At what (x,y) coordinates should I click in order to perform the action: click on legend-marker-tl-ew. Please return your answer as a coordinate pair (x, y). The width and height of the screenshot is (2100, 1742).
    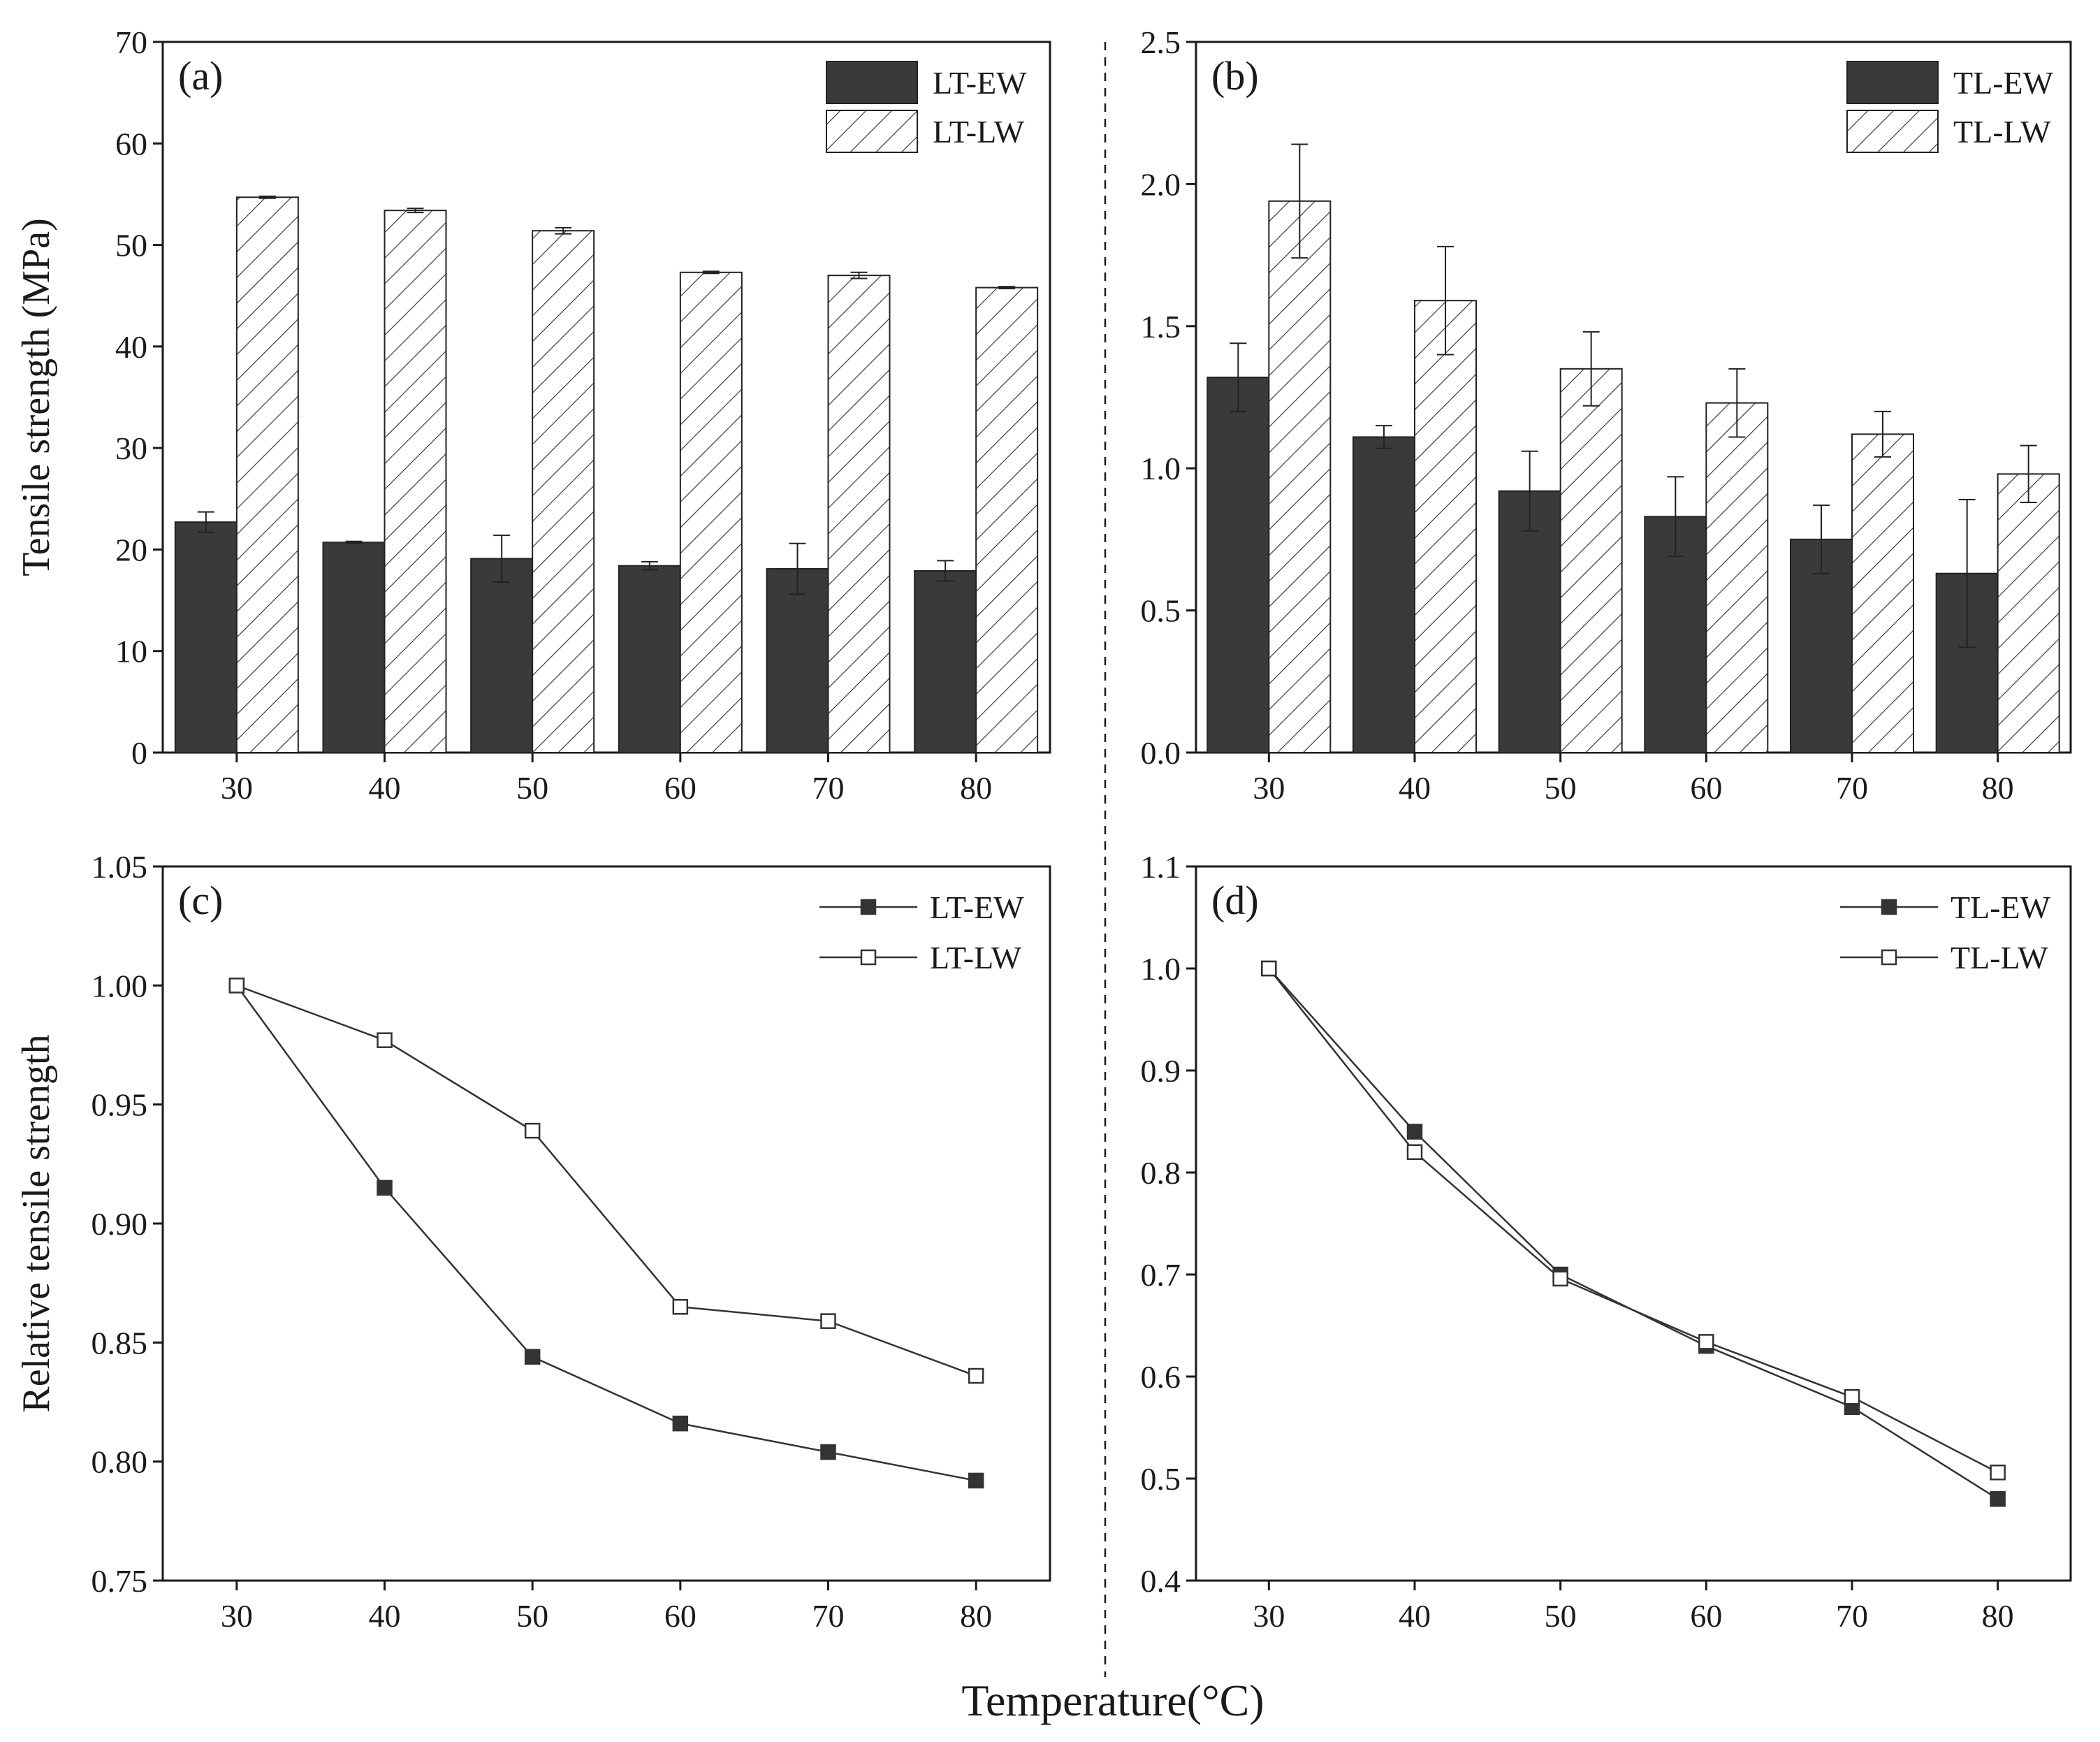
    Looking at the image, I should click on (1889, 907).